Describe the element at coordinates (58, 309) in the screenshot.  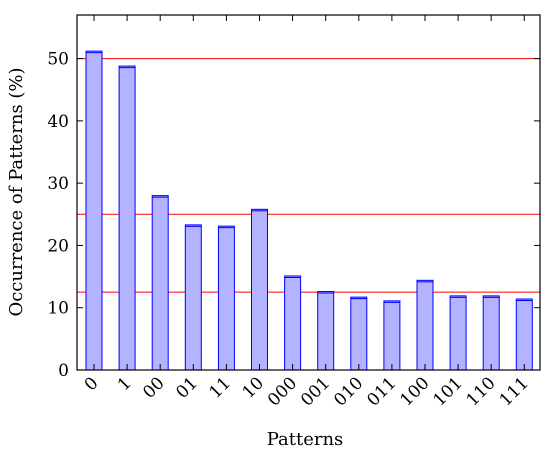
I see `y-tick-label: 10` at that location.